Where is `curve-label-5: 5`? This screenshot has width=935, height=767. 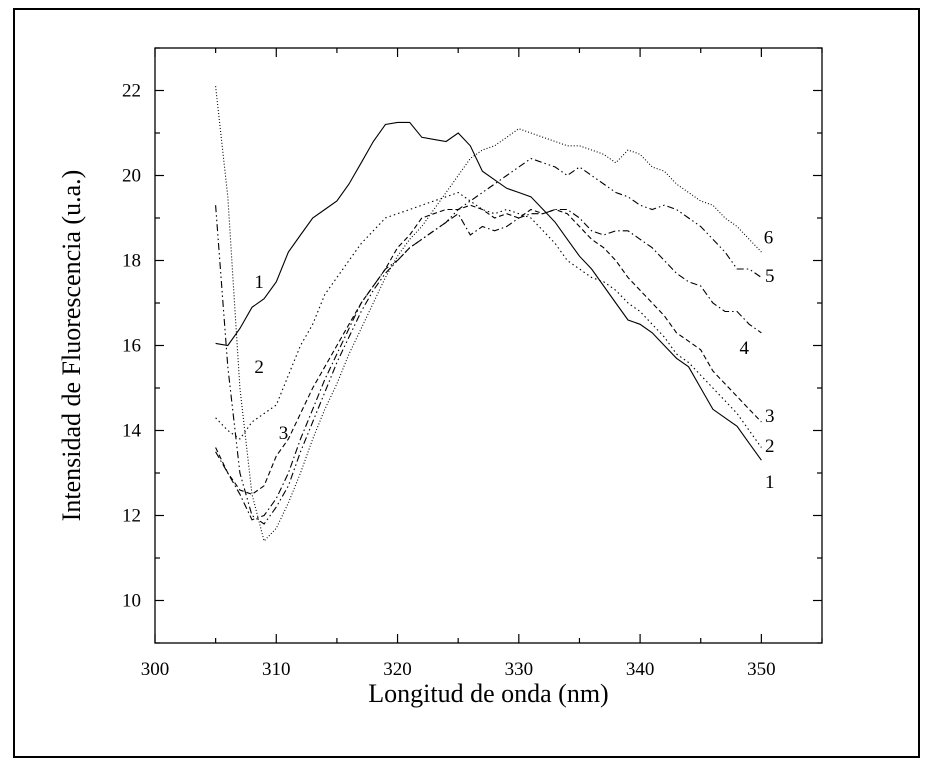
curve-label-5: 5 is located at coordinates (770, 276).